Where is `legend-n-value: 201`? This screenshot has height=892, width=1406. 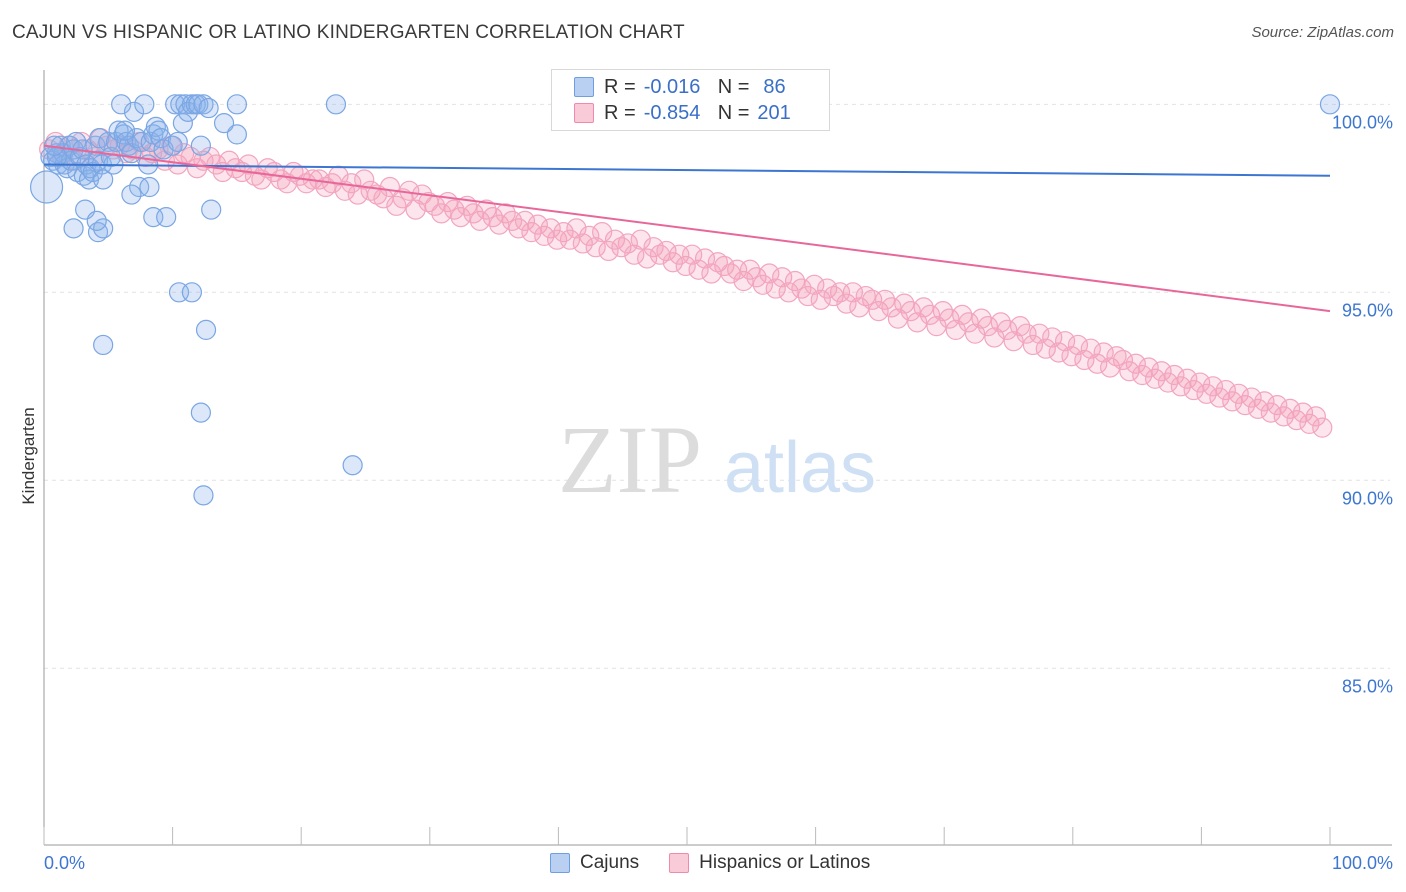 legend-n-value: 201 is located at coordinates (774, 112).